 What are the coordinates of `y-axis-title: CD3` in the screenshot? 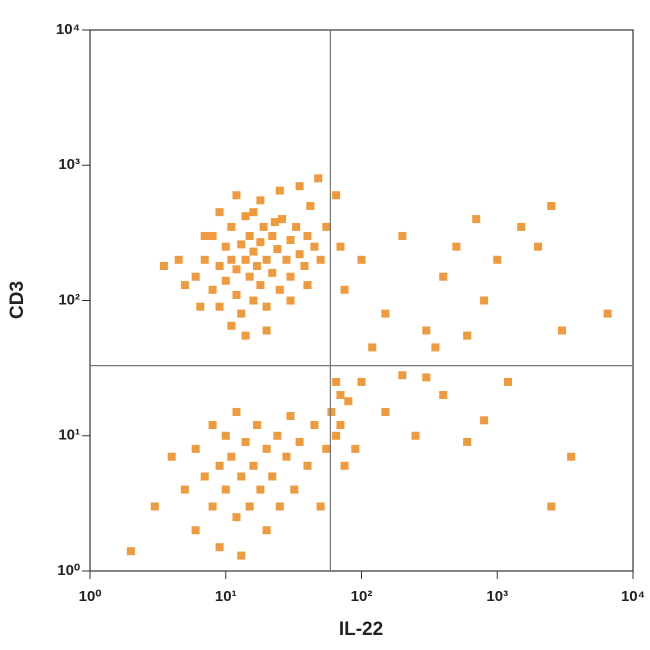 It's located at (17, 300).